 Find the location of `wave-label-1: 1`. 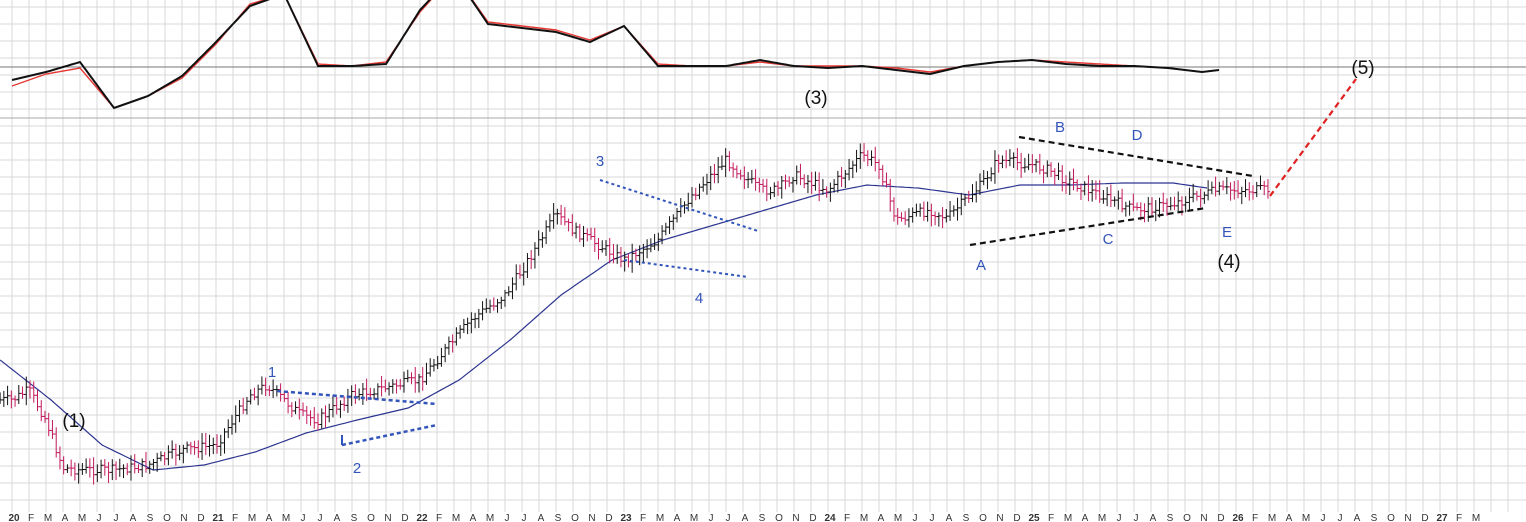

wave-label-1: 1 is located at coordinates (272, 372).